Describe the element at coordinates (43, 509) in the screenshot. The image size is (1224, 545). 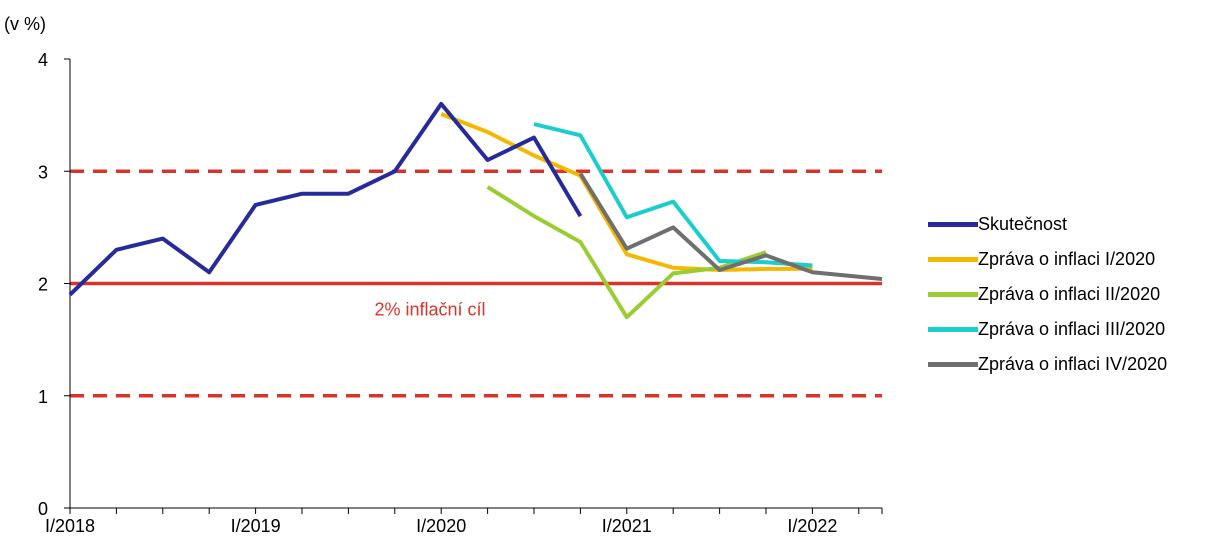
I see `y-tick-label-0: 0` at that location.